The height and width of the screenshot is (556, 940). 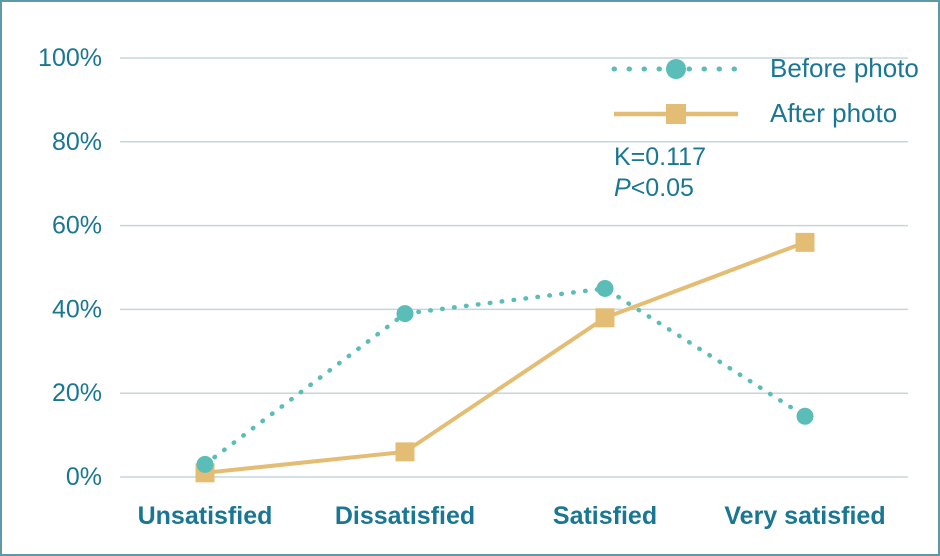 What do you see at coordinates (605, 288) in the screenshot?
I see `before-photo-point-satisfied` at bounding box center [605, 288].